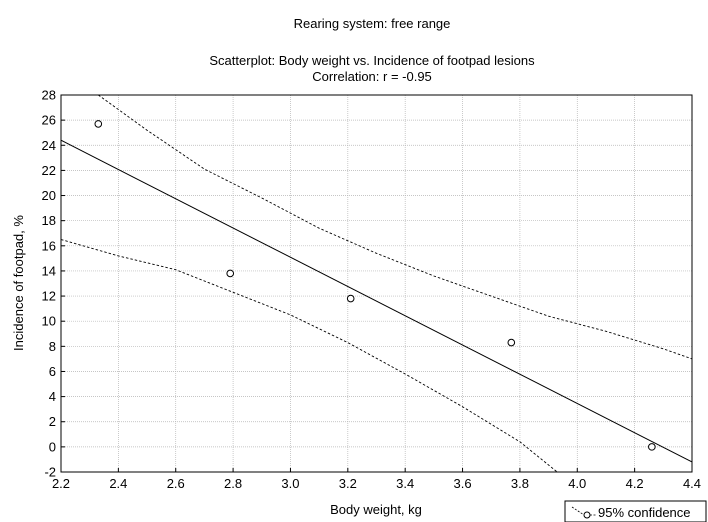 Image resolution: width=708 pixels, height=522 pixels. I want to click on legend-line-icon, so click(578, 511).